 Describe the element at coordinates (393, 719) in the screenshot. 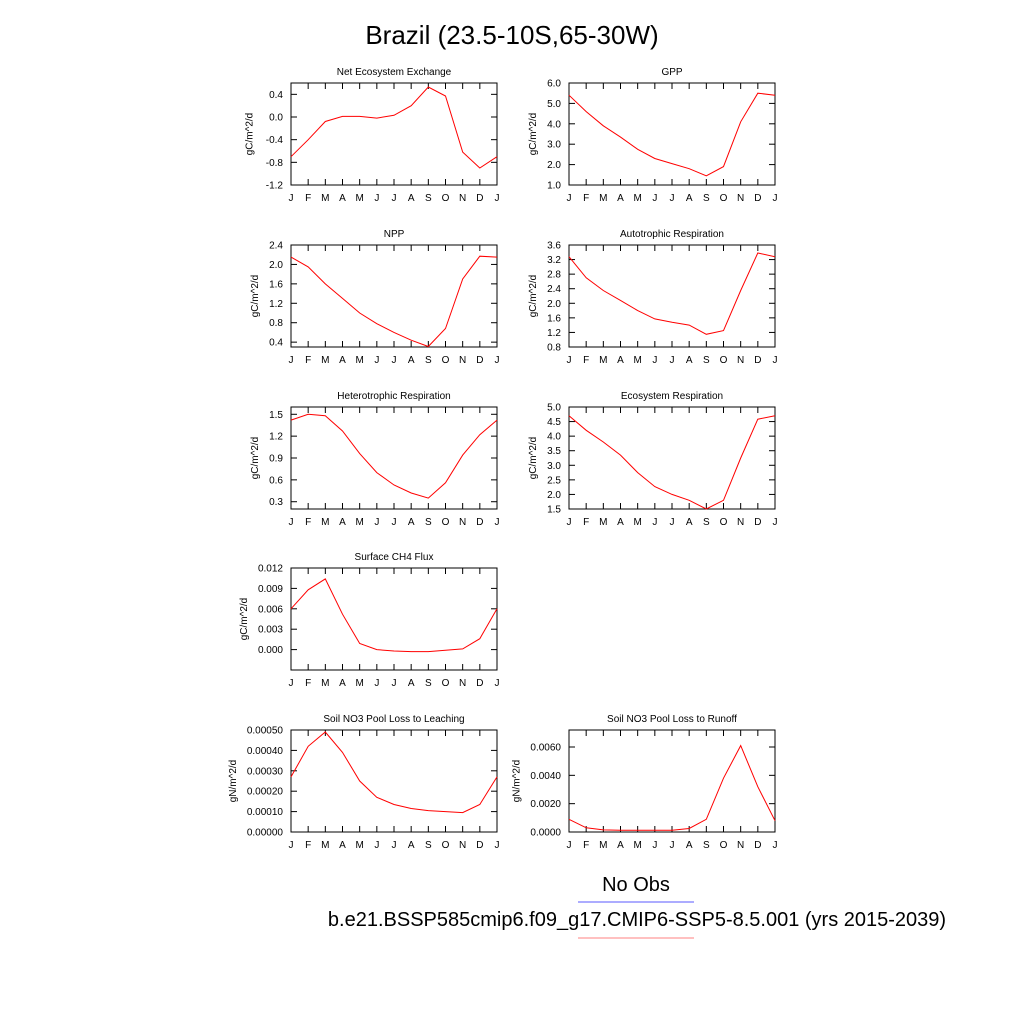

I see `panel-title: Soil NO3 Pool Loss to Leaching` at that location.